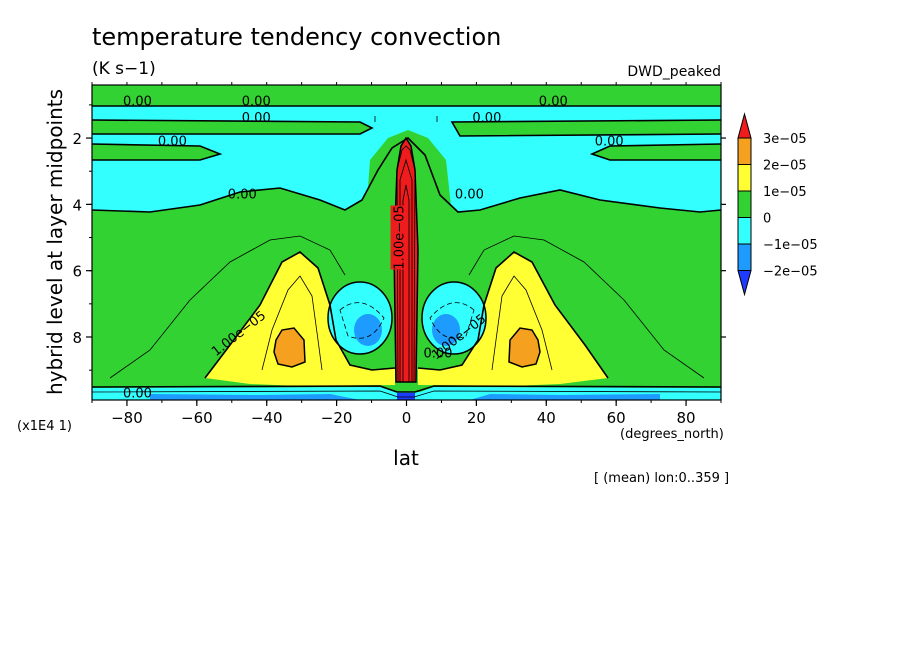  Describe the element at coordinates (513, 319) in the screenshot. I see `field-yellow-right` at that location.